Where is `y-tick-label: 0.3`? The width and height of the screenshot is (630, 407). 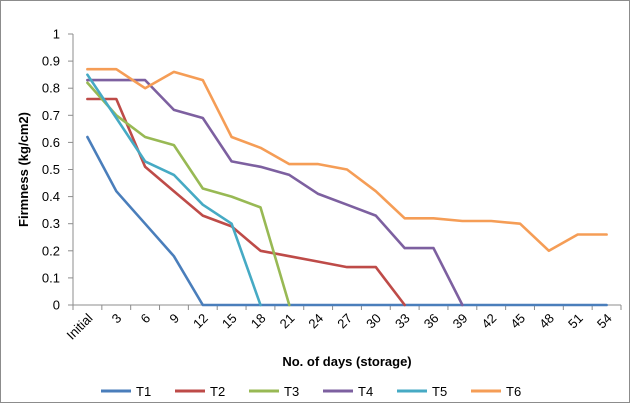
y-tick-label: 0.3 is located at coordinates (51, 223).